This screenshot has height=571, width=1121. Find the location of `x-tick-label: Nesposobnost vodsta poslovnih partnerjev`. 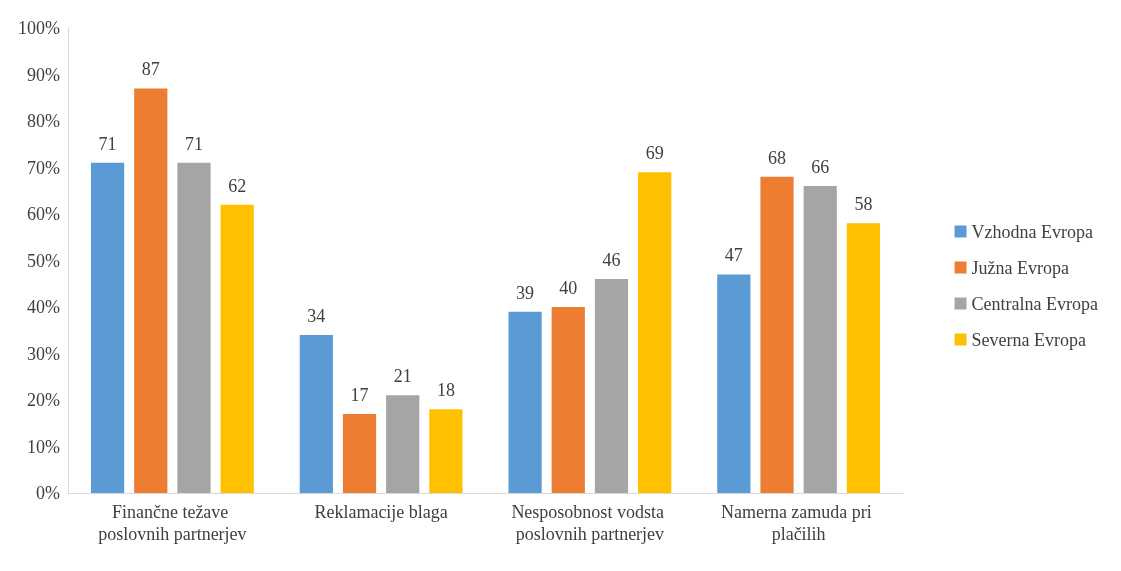

x-tick-label: Nesposobnost vodsta poslovnih partnerjev is located at coordinates (590, 523).